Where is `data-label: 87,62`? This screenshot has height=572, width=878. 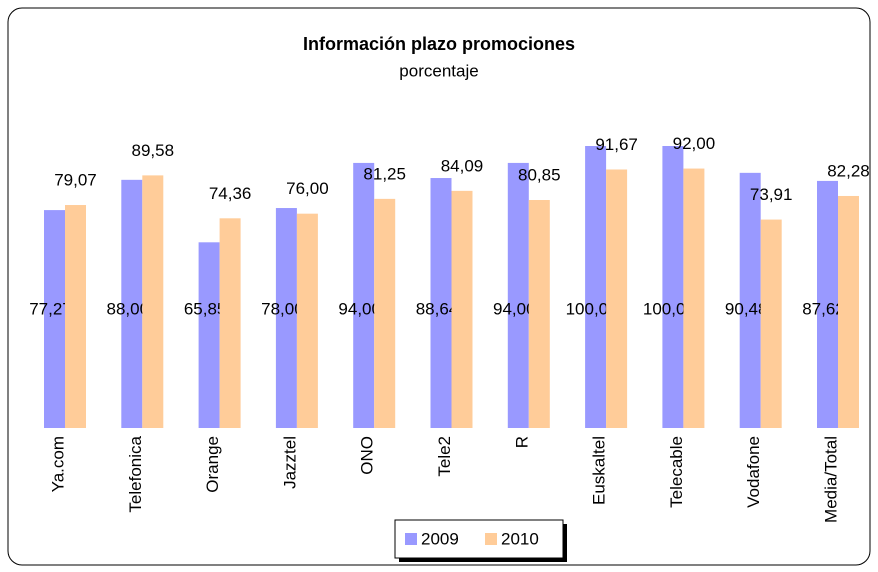
data-label: 87,62 is located at coordinates (823, 308).